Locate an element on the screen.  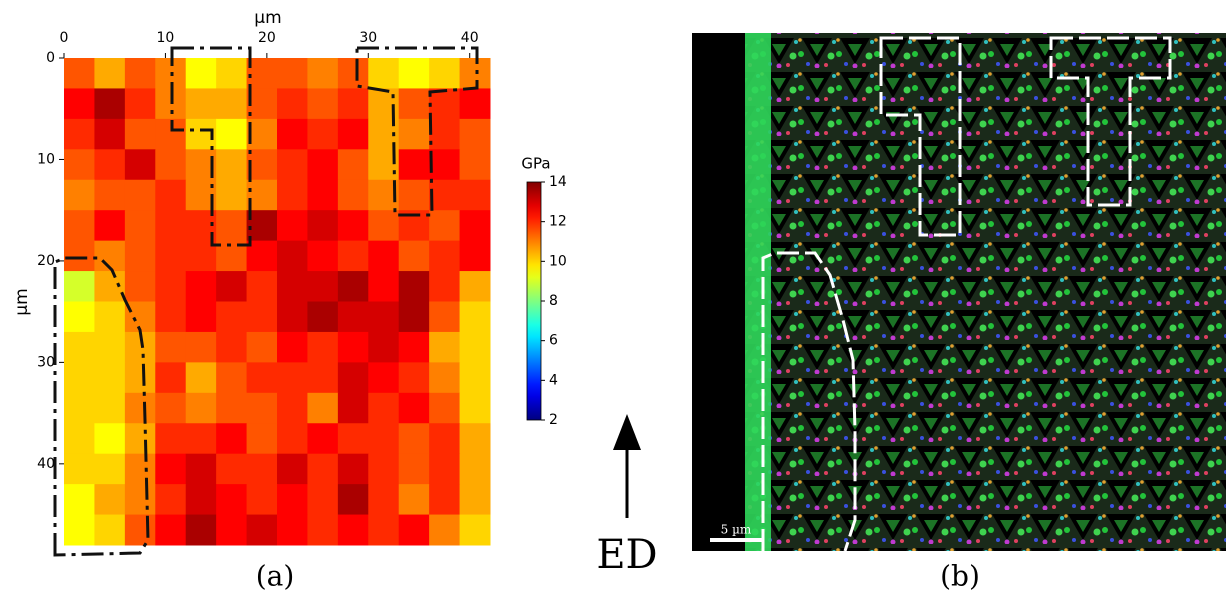
colorbar is located at coordinates (534, 301).